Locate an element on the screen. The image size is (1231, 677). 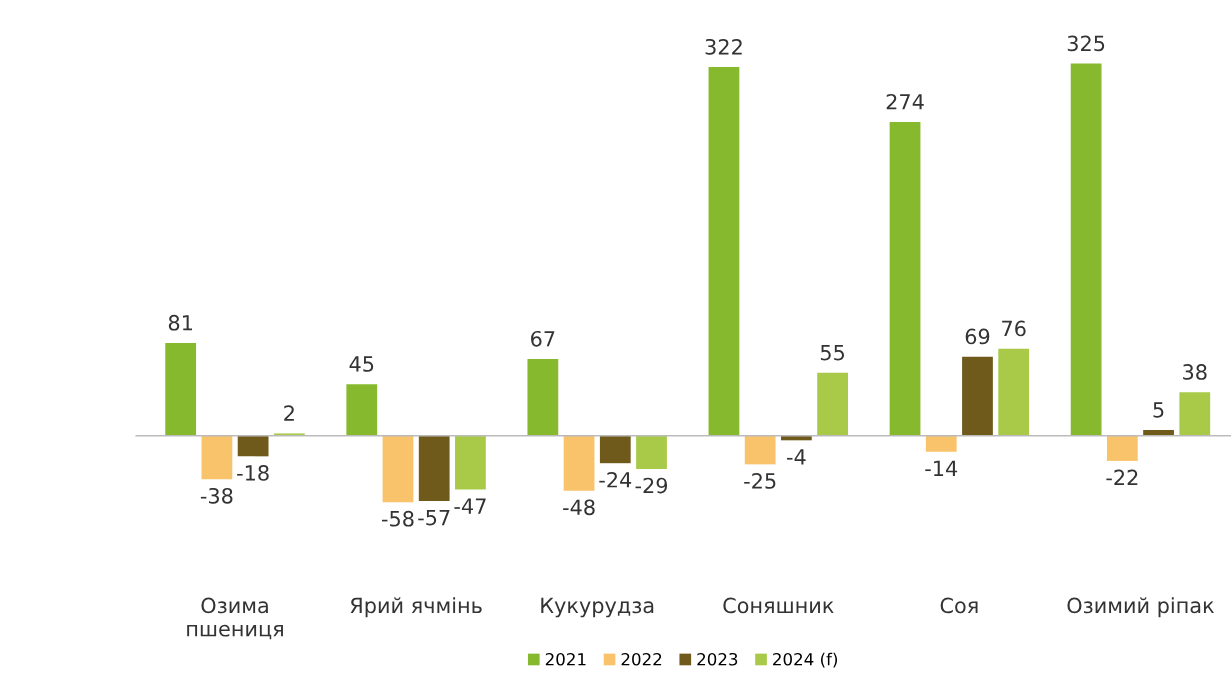
x-tick-label: Озимий ріпак is located at coordinates (1140, 607).